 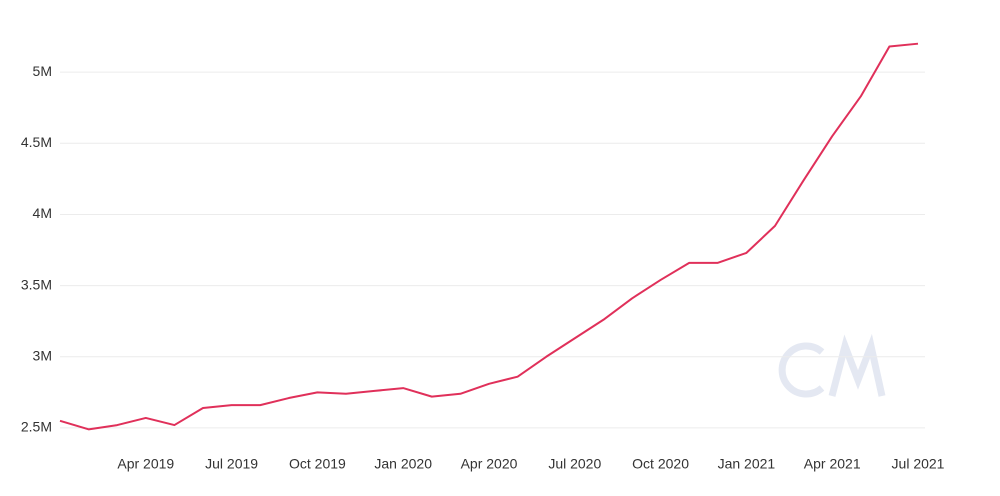 I want to click on watermark-c, so click(x=801, y=370).